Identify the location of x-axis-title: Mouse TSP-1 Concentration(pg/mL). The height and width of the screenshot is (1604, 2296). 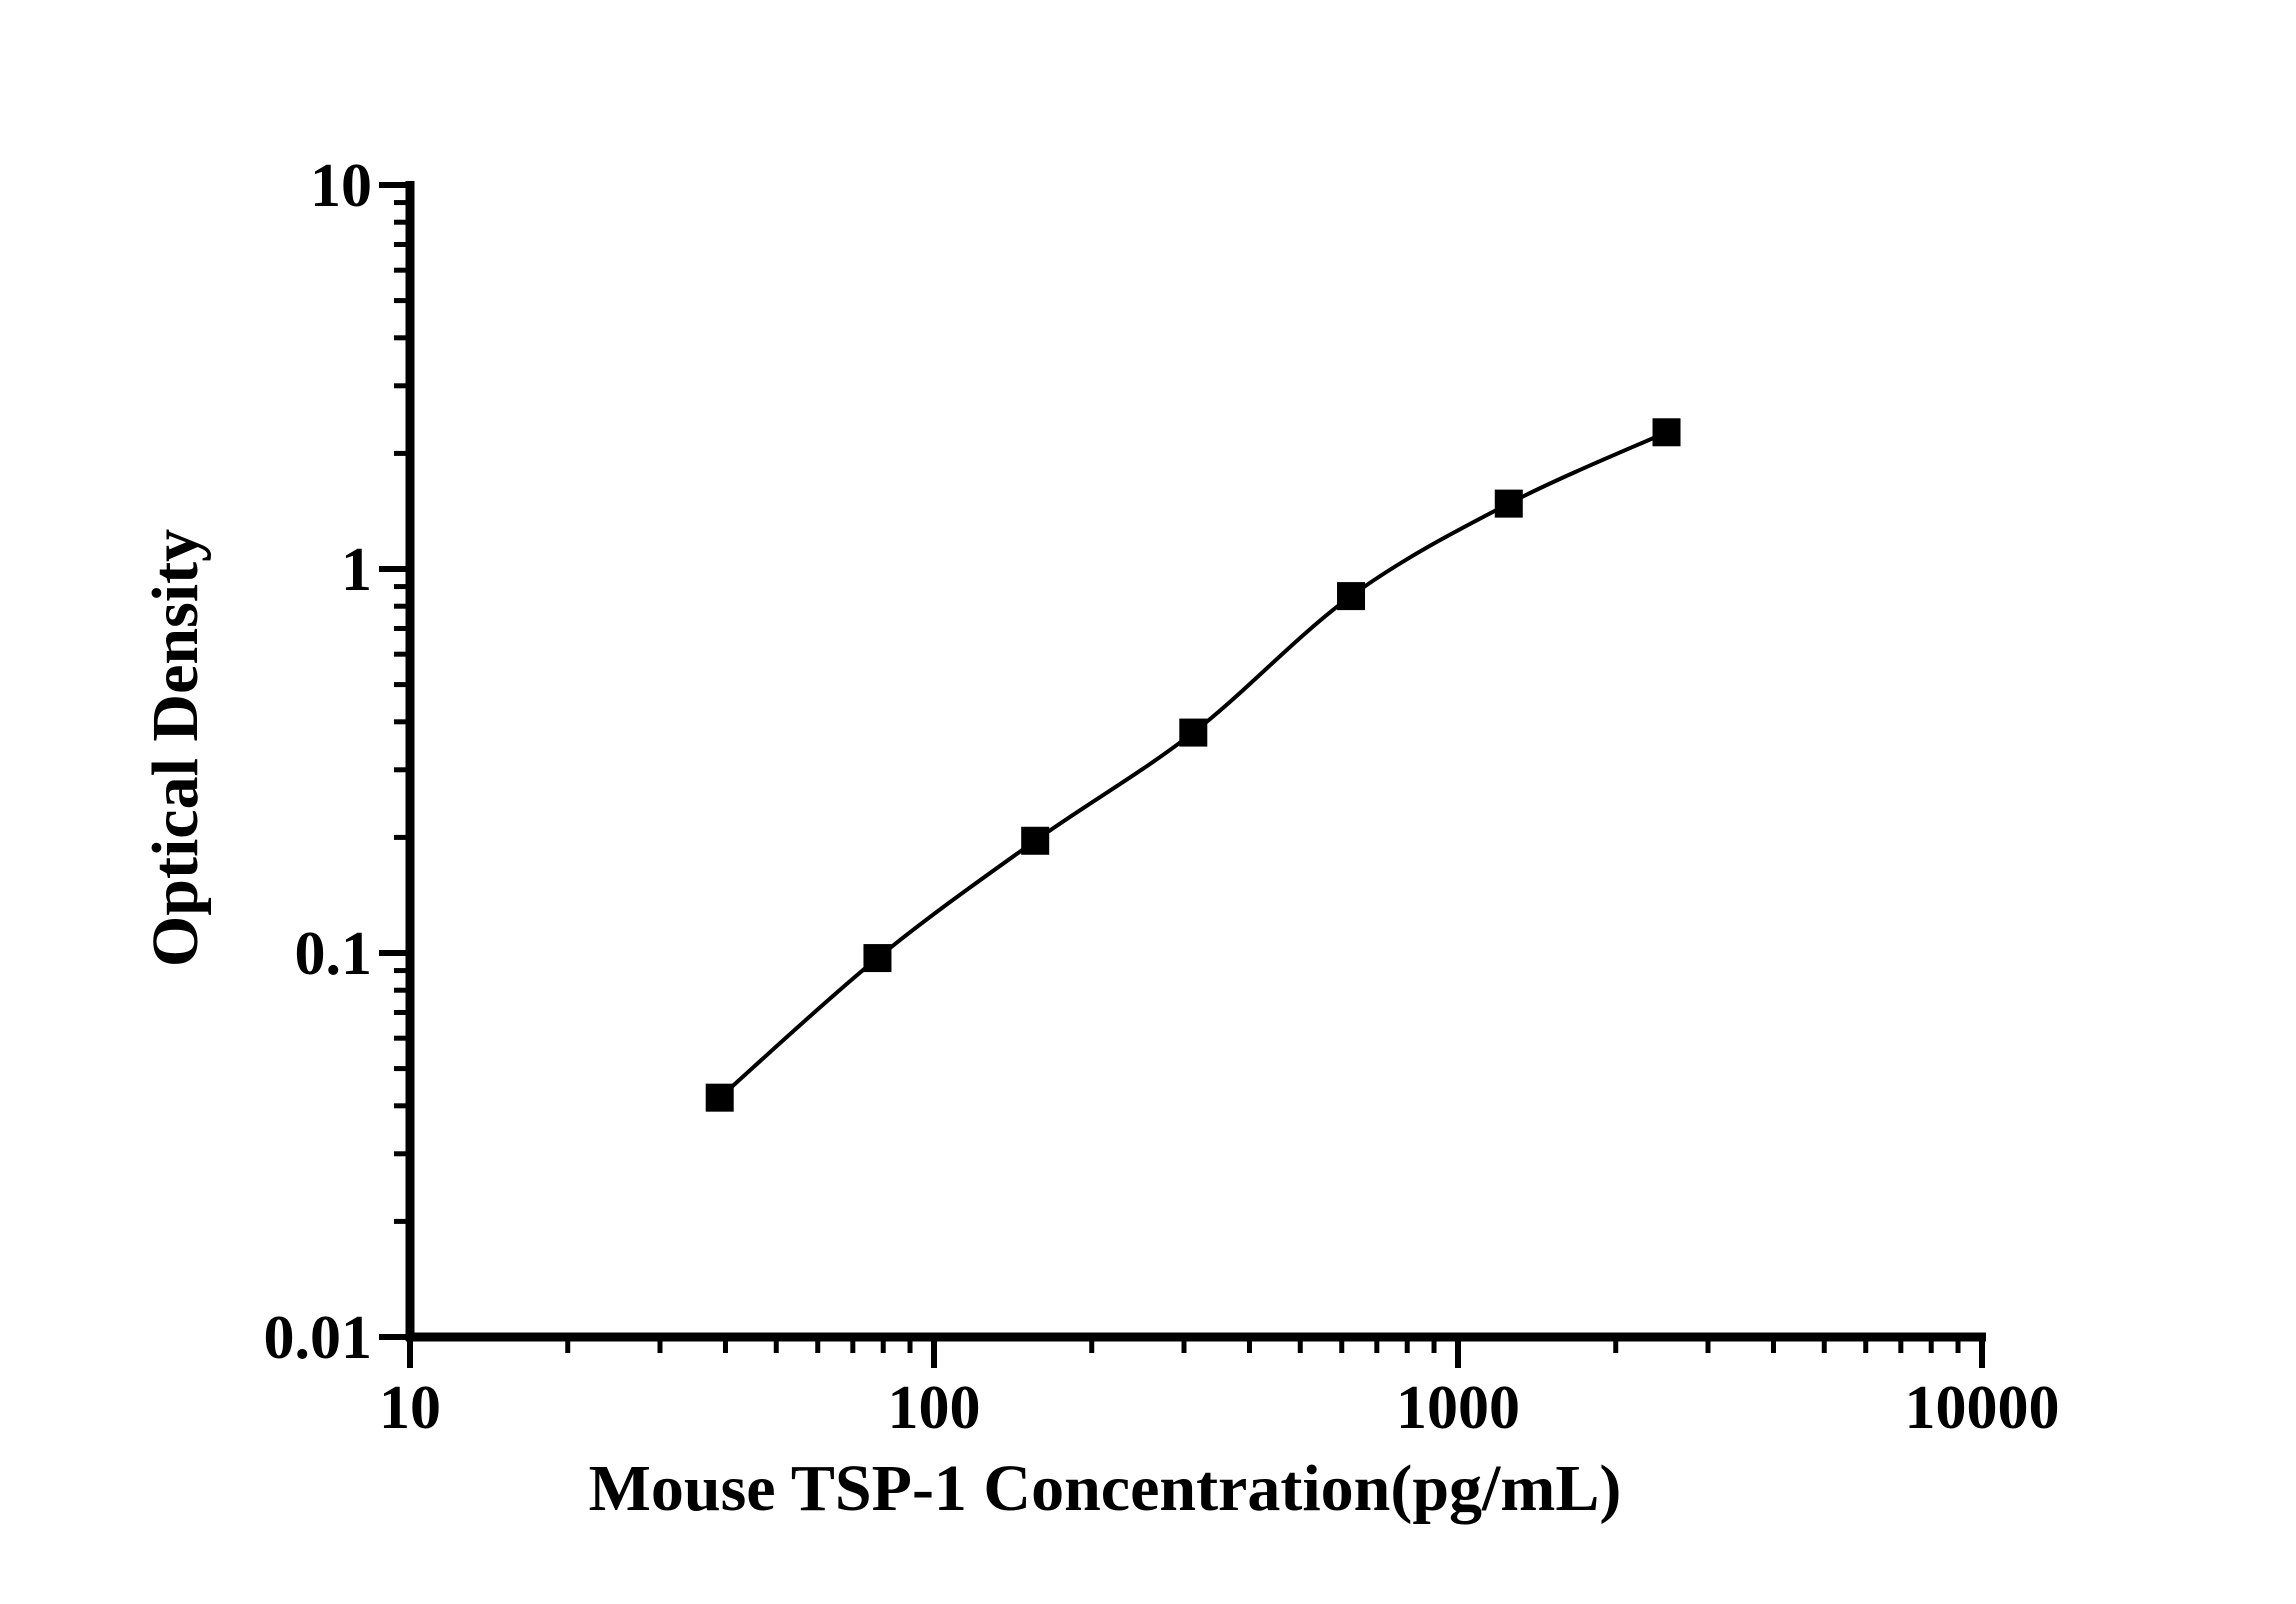
(1105, 1488).